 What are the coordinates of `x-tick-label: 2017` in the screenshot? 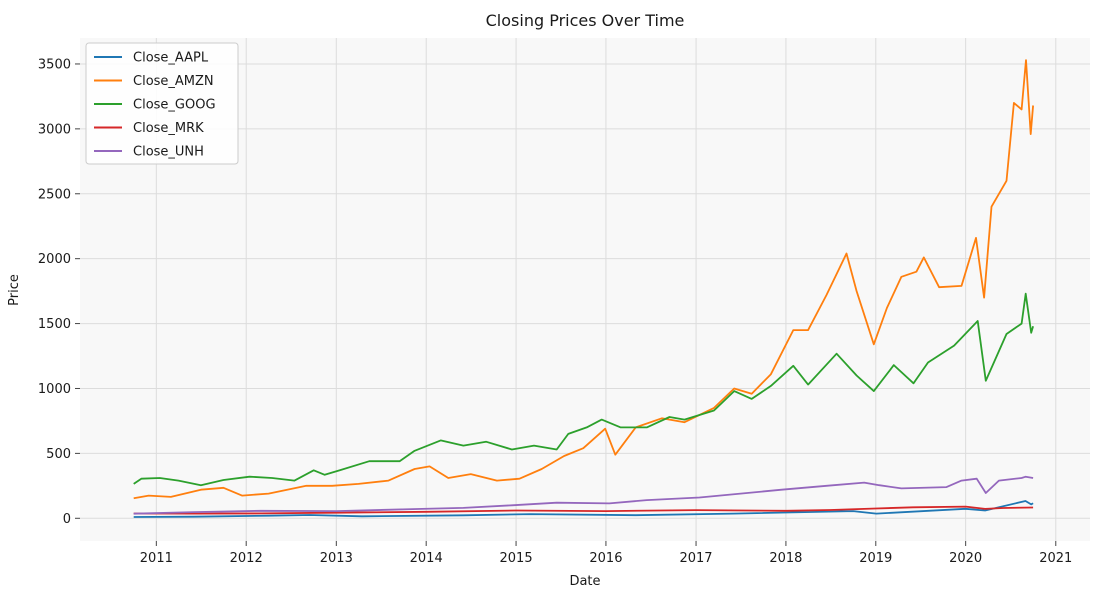 It's located at (695, 558).